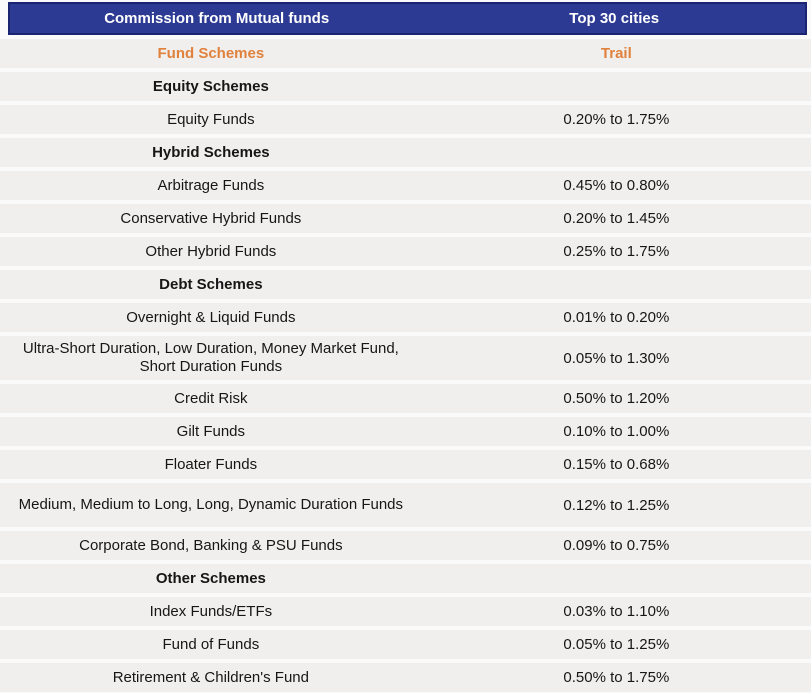  What do you see at coordinates (210, 677) in the screenshot?
I see `scheme-cell: Retirement & Children's Fund` at bounding box center [210, 677].